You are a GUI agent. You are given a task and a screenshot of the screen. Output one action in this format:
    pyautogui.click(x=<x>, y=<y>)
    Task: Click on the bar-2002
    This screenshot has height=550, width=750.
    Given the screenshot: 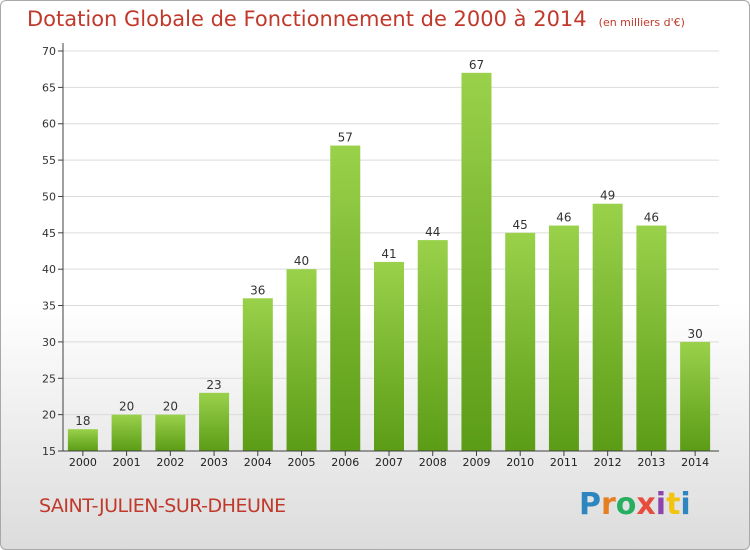 What is the action you would take?
    pyautogui.click(x=170, y=432)
    